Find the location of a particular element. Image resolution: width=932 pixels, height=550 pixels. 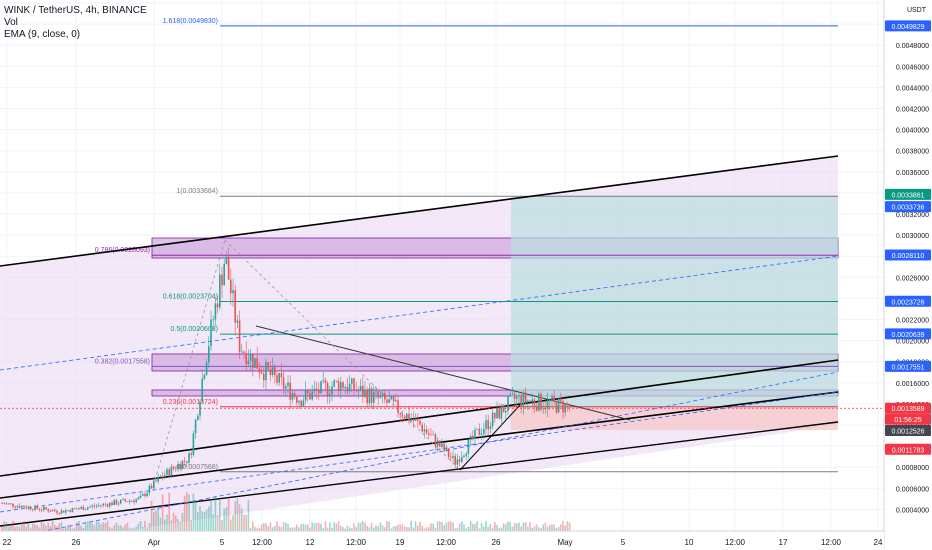

volume-indicator-label: Vol is located at coordinates (11, 22).